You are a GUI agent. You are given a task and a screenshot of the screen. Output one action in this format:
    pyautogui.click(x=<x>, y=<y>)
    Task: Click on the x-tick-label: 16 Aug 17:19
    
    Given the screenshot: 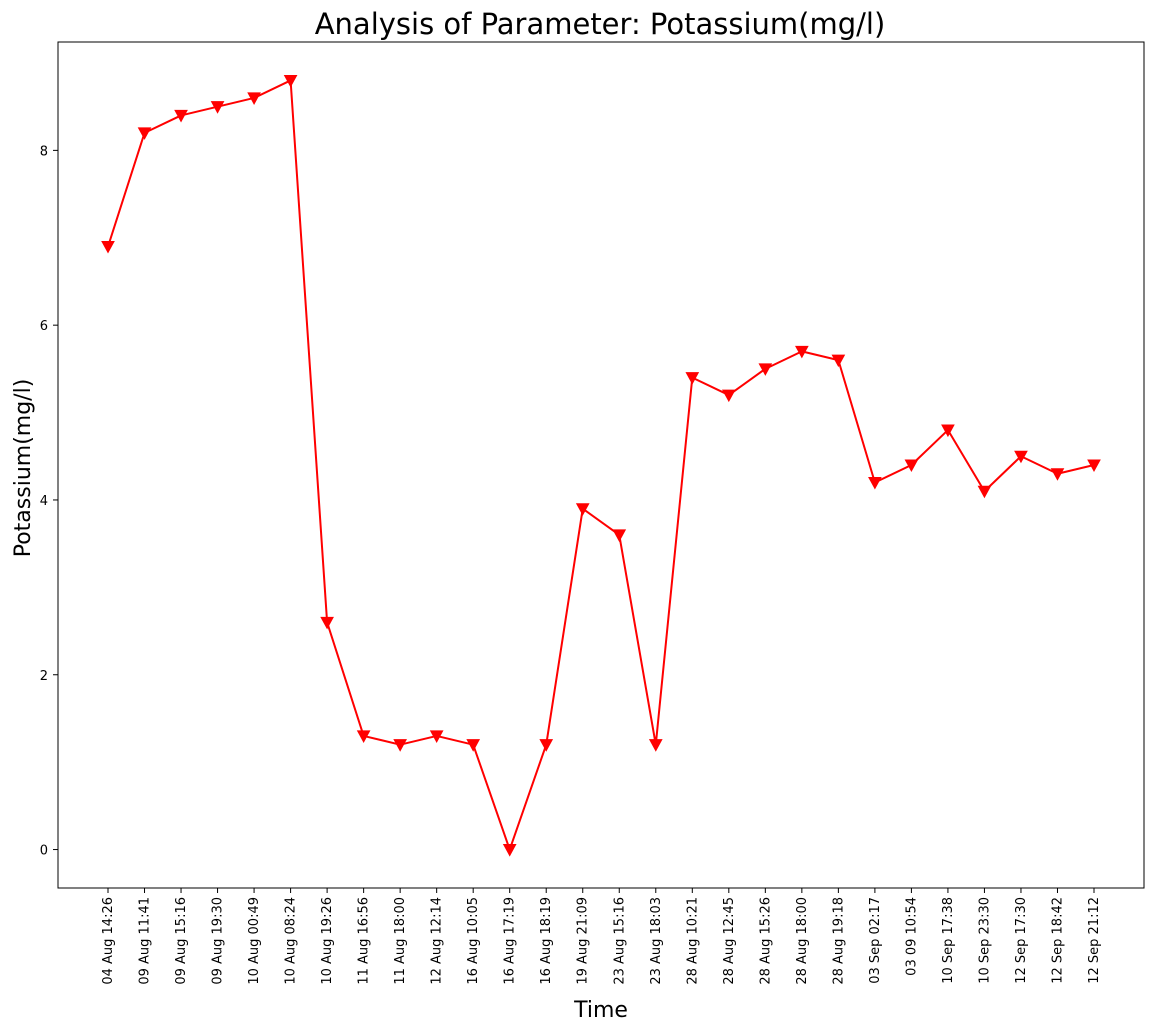 What is the action you would take?
    pyautogui.click(x=510, y=941)
    